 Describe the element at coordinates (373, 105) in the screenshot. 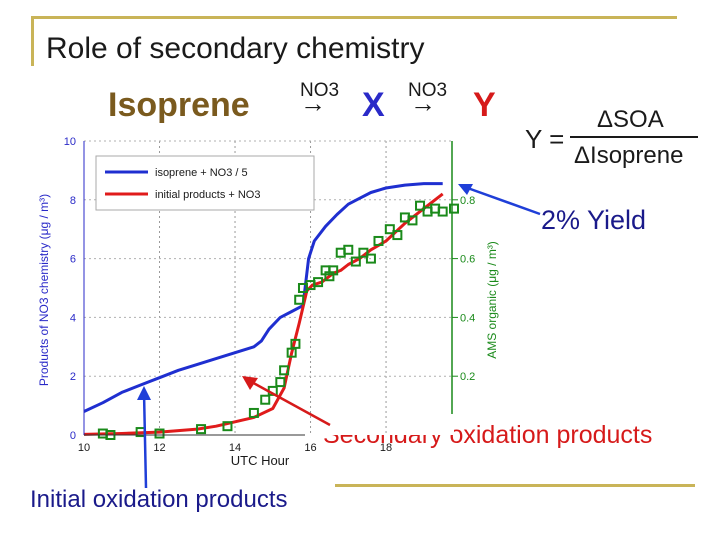

I see `intermediate-label: X` at that location.